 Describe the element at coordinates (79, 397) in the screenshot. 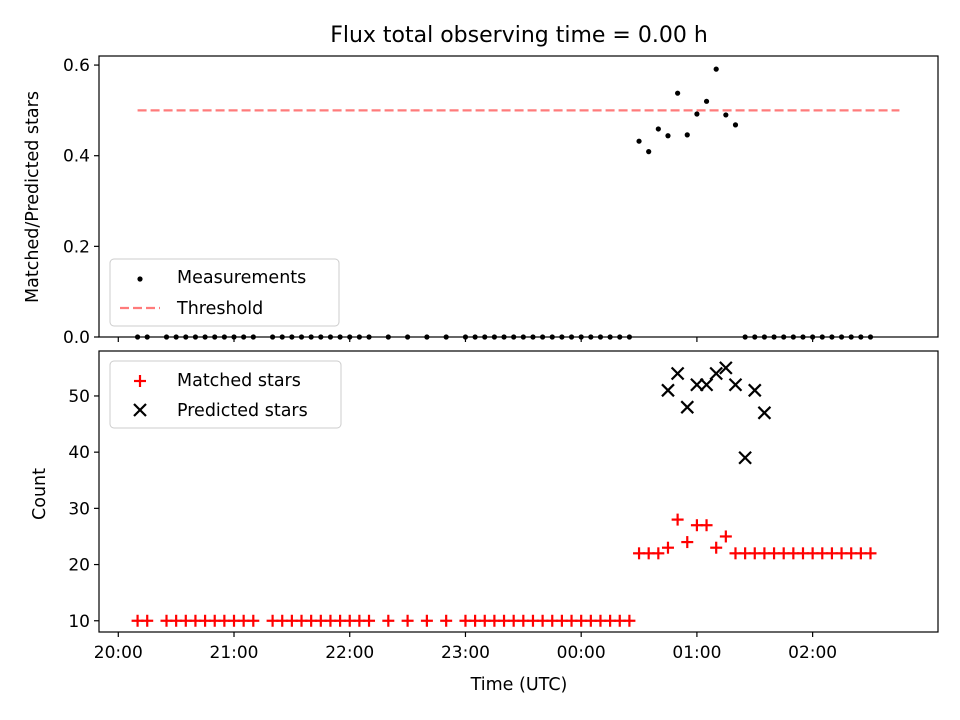

I see `y-tick-label: 50` at that location.